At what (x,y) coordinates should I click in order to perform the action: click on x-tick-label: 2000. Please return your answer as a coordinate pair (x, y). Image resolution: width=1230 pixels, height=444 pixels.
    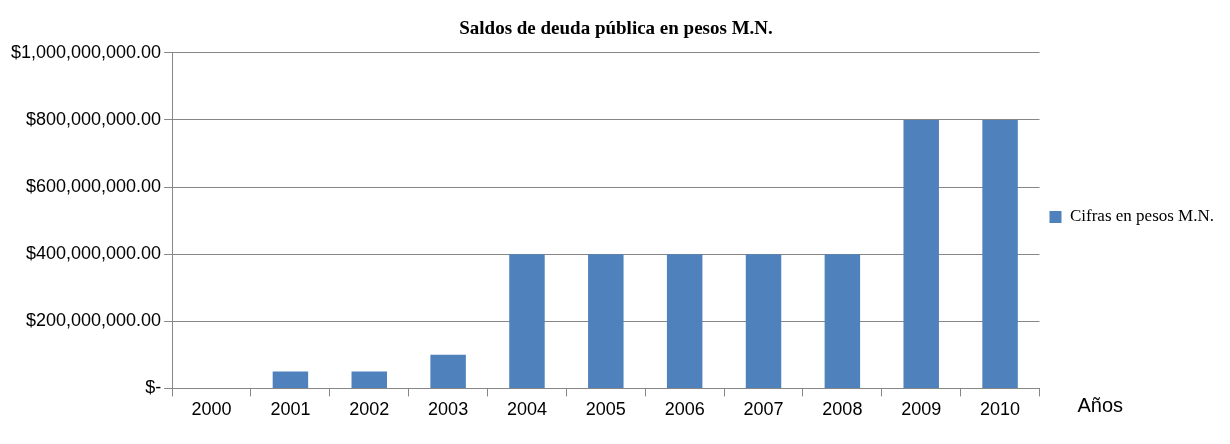
    Looking at the image, I should click on (211, 409).